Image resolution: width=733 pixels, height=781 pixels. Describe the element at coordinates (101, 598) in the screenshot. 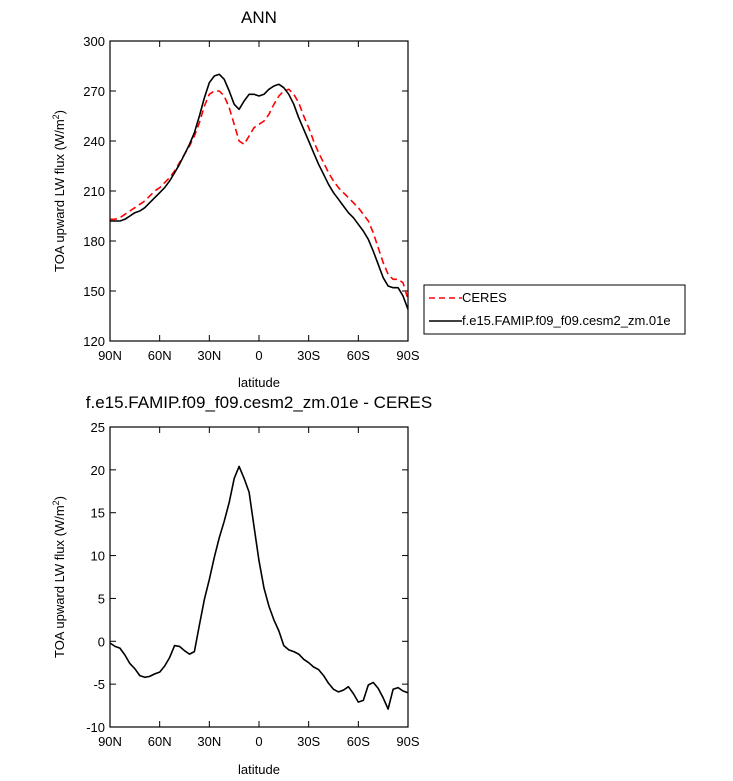

I see `y-tick-label: 5` at that location.